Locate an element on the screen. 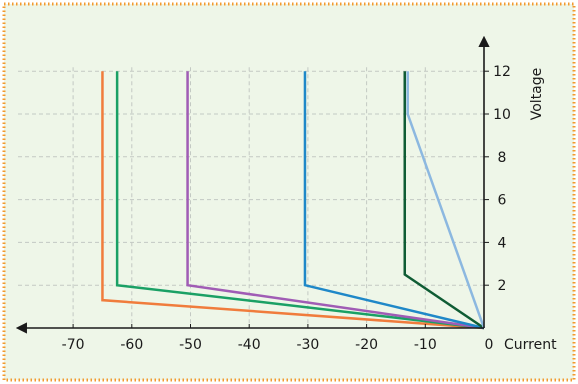 This screenshot has width=578, height=384. x-tick-label: -70 is located at coordinates (73, 345).